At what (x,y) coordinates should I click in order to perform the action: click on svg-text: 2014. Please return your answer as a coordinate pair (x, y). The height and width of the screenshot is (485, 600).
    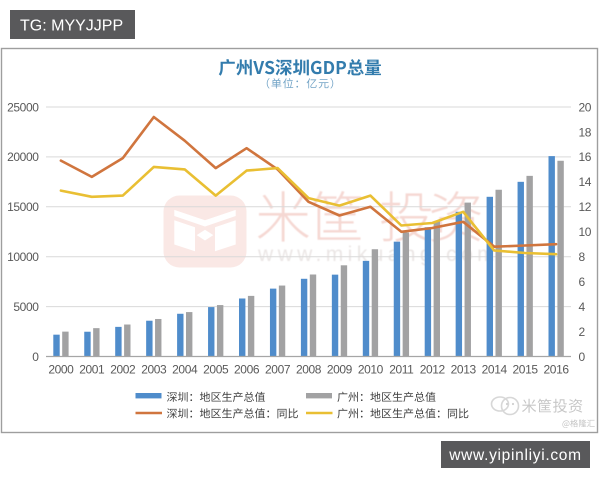
    Looking at the image, I should click on (495, 370).